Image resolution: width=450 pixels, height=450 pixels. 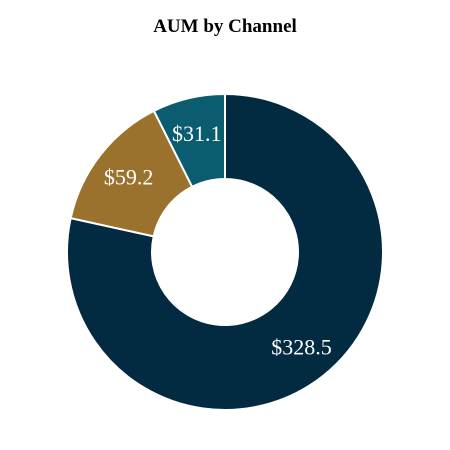 What do you see at coordinates (197, 133) in the screenshot?
I see `slice-label-2: $31.1` at bounding box center [197, 133].